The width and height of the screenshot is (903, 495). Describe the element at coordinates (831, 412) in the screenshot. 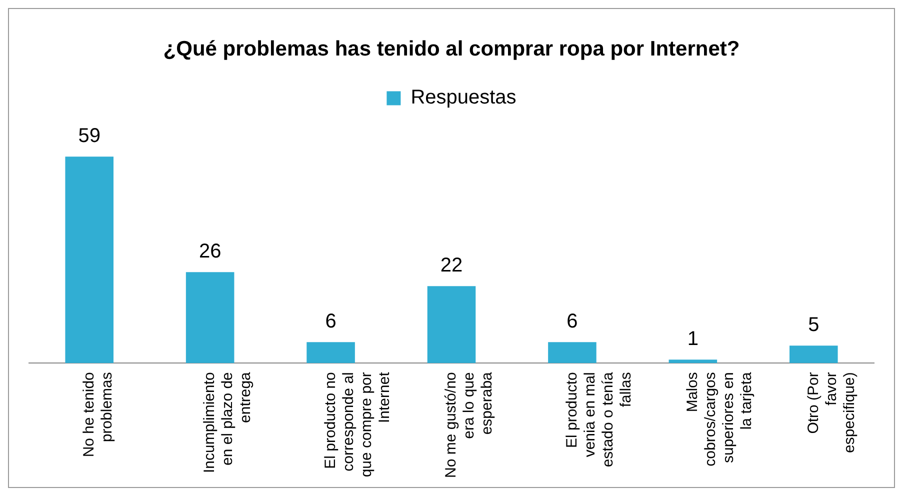

I see `x-tick-label: Otro (Por favor especifique)` at that location.